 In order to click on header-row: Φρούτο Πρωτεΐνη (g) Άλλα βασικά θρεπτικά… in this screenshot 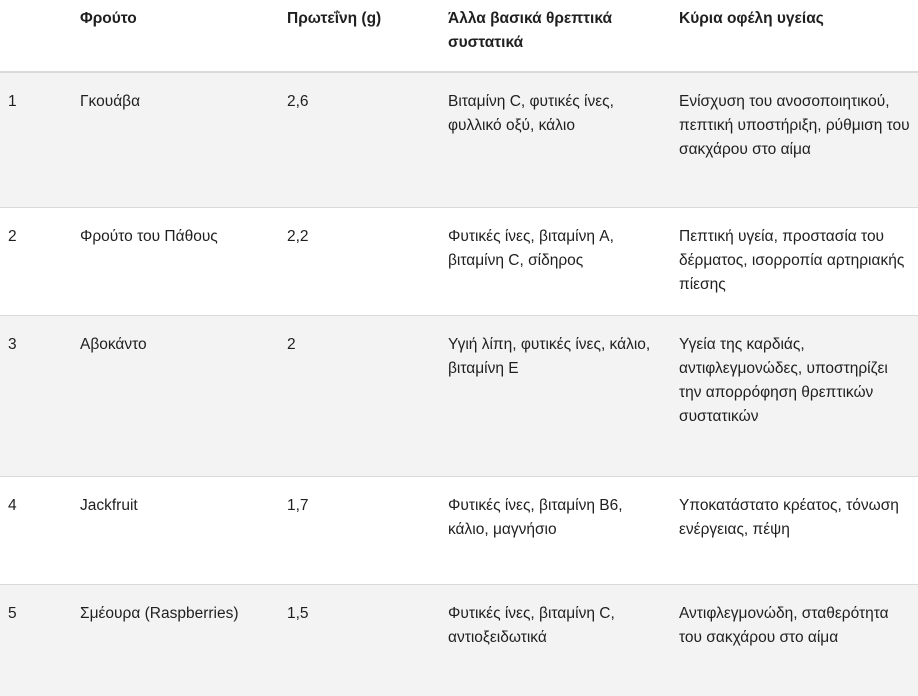, I will do `click(459, 36)`.